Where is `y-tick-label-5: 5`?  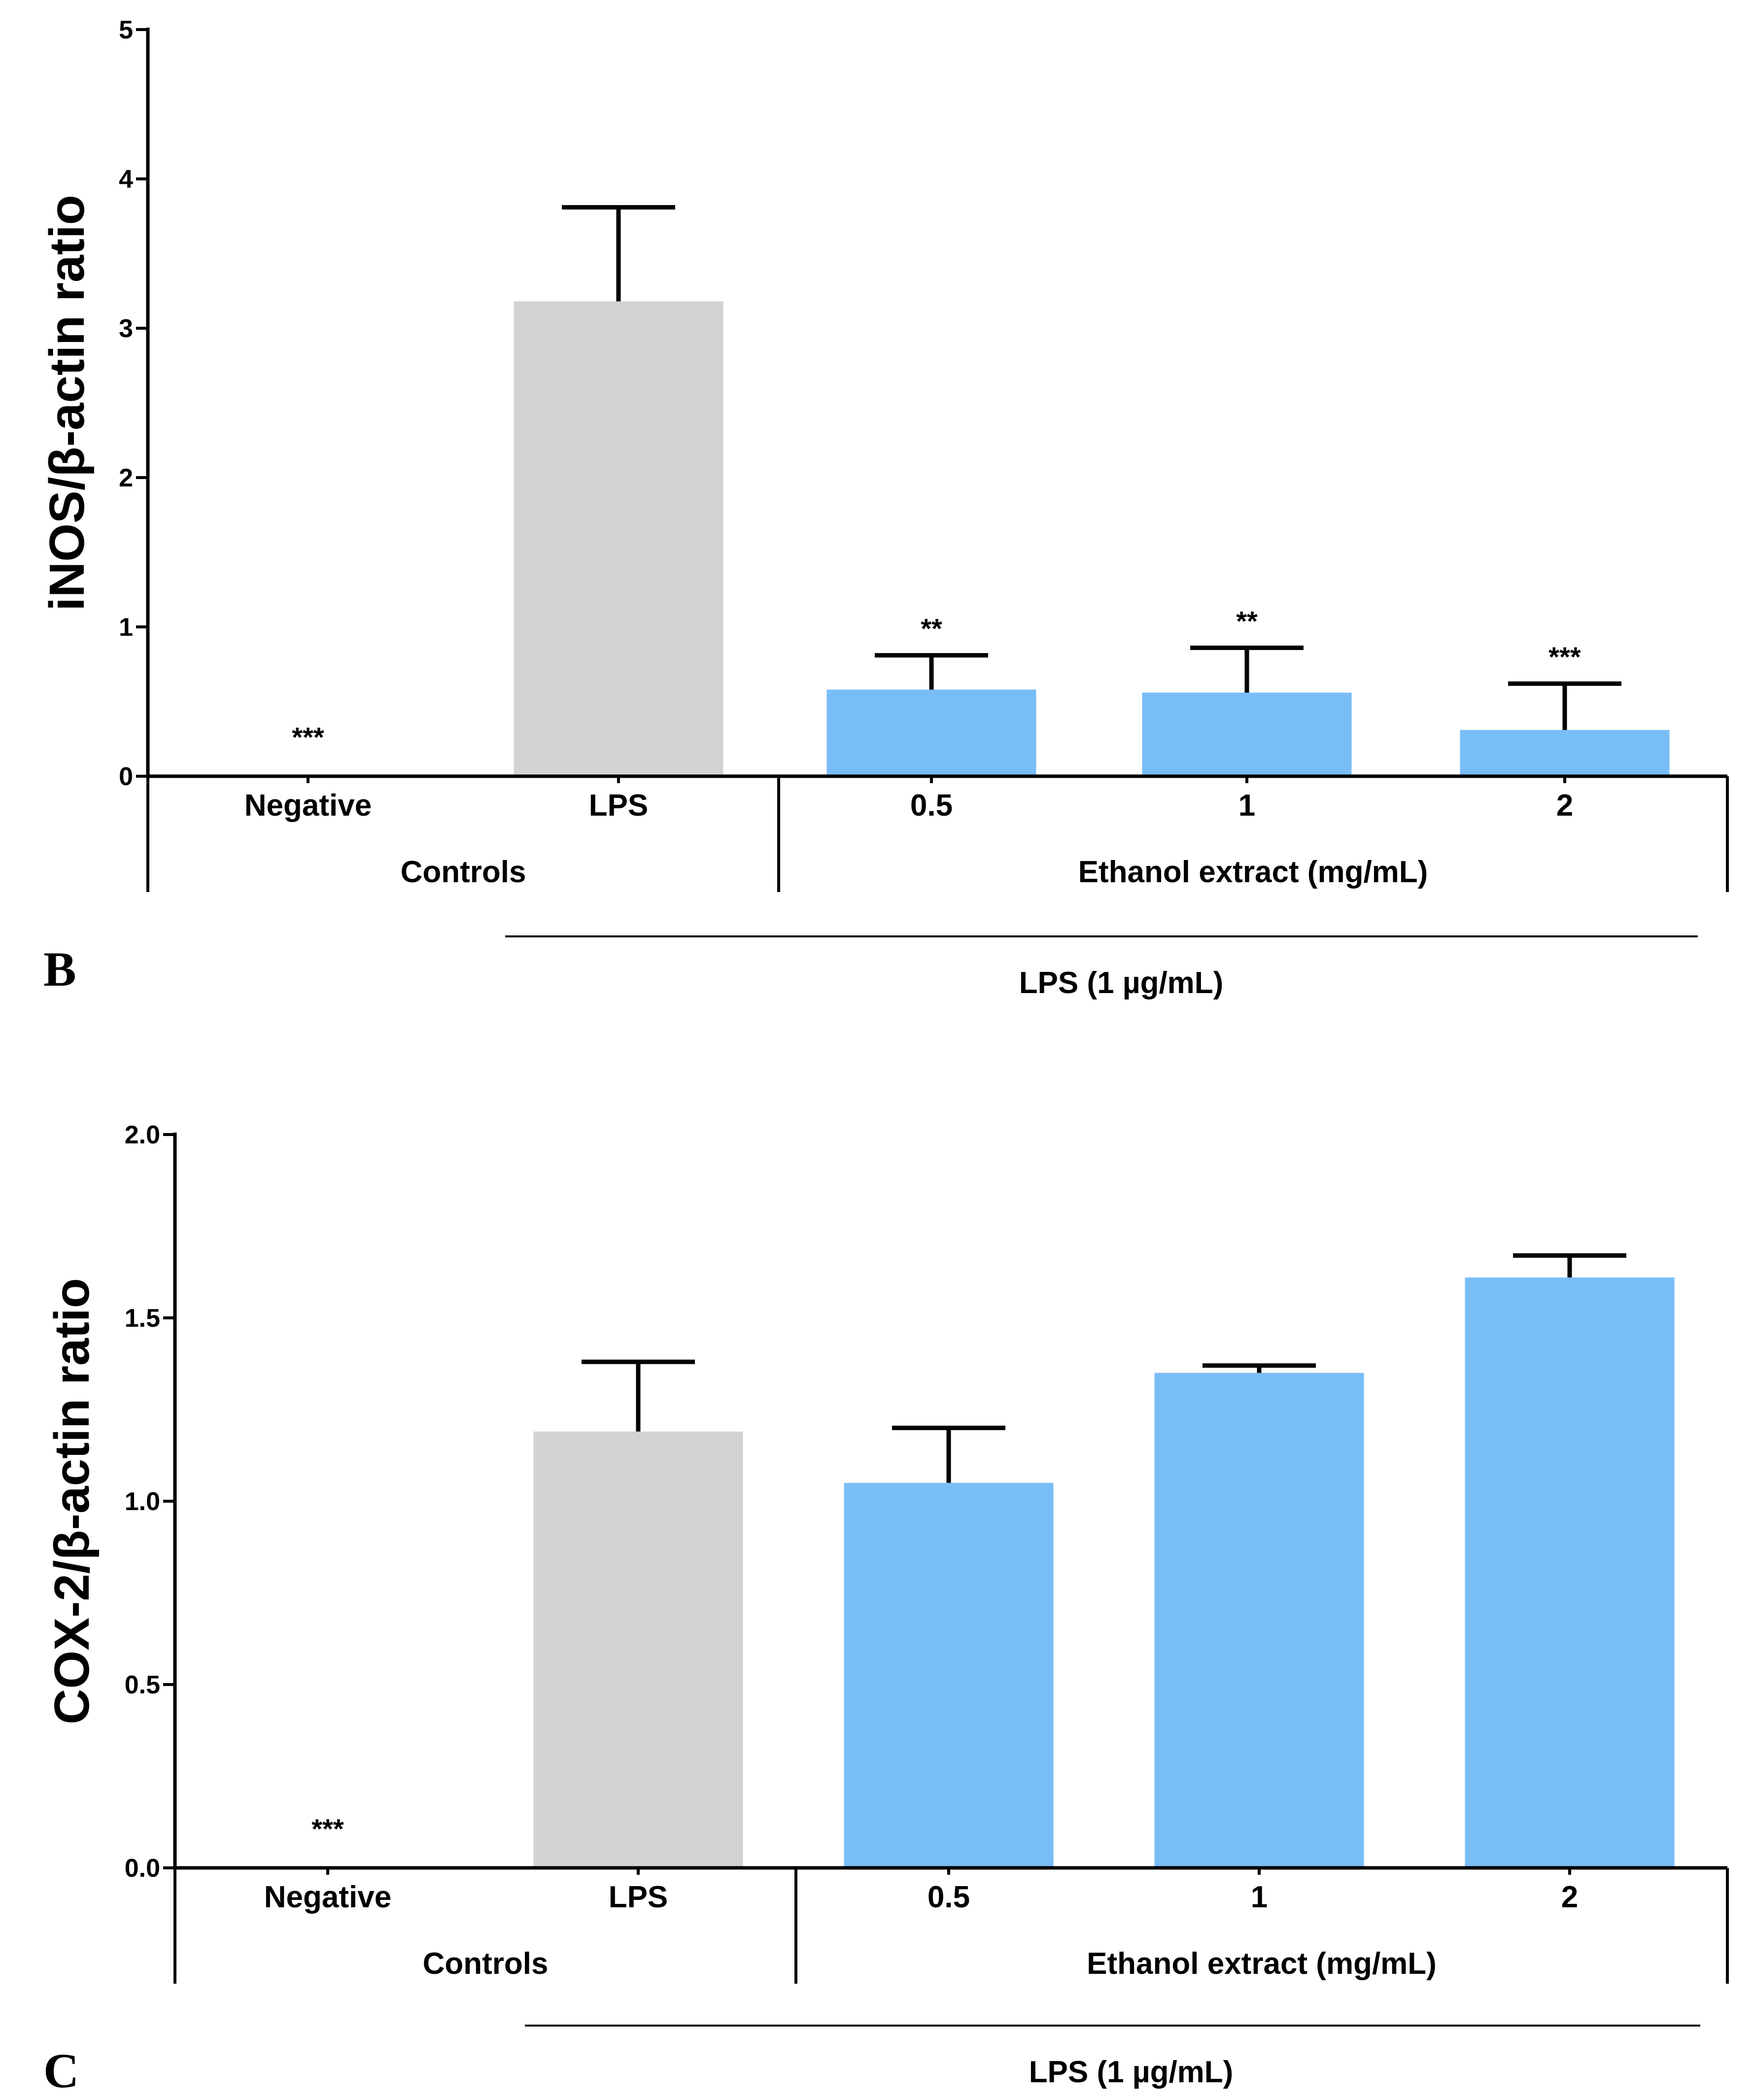
y-tick-label-5: 5 is located at coordinates (126, 30).